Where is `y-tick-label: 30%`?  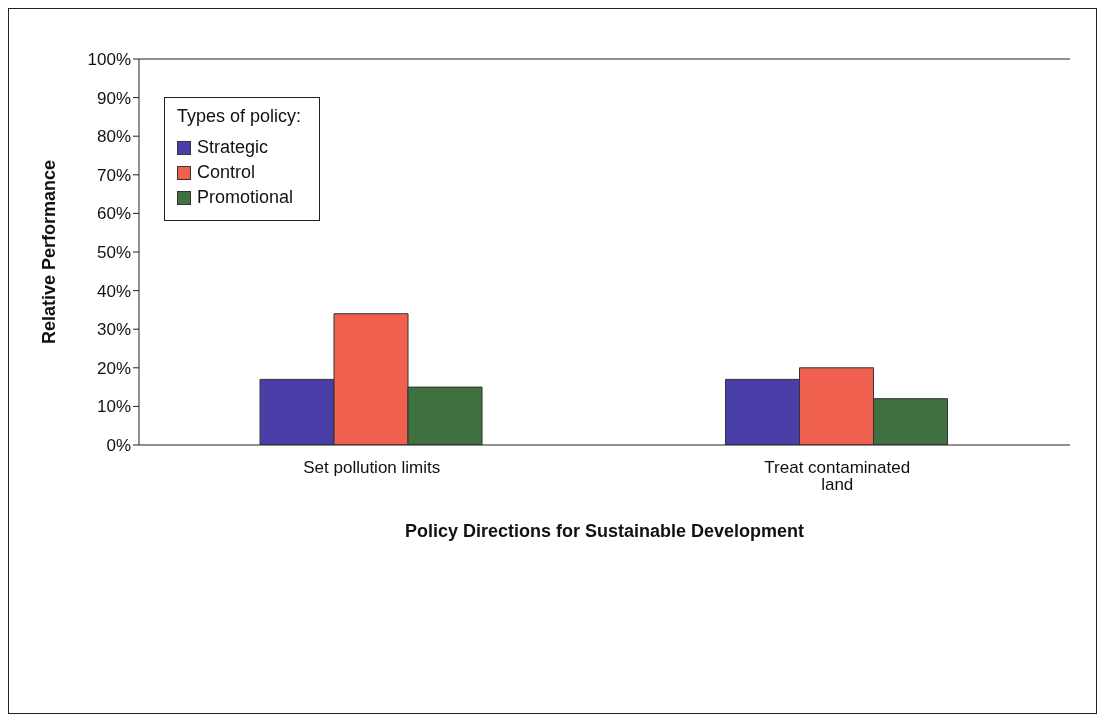 y-tick-label: 30% is located at coordinates (113, 330).